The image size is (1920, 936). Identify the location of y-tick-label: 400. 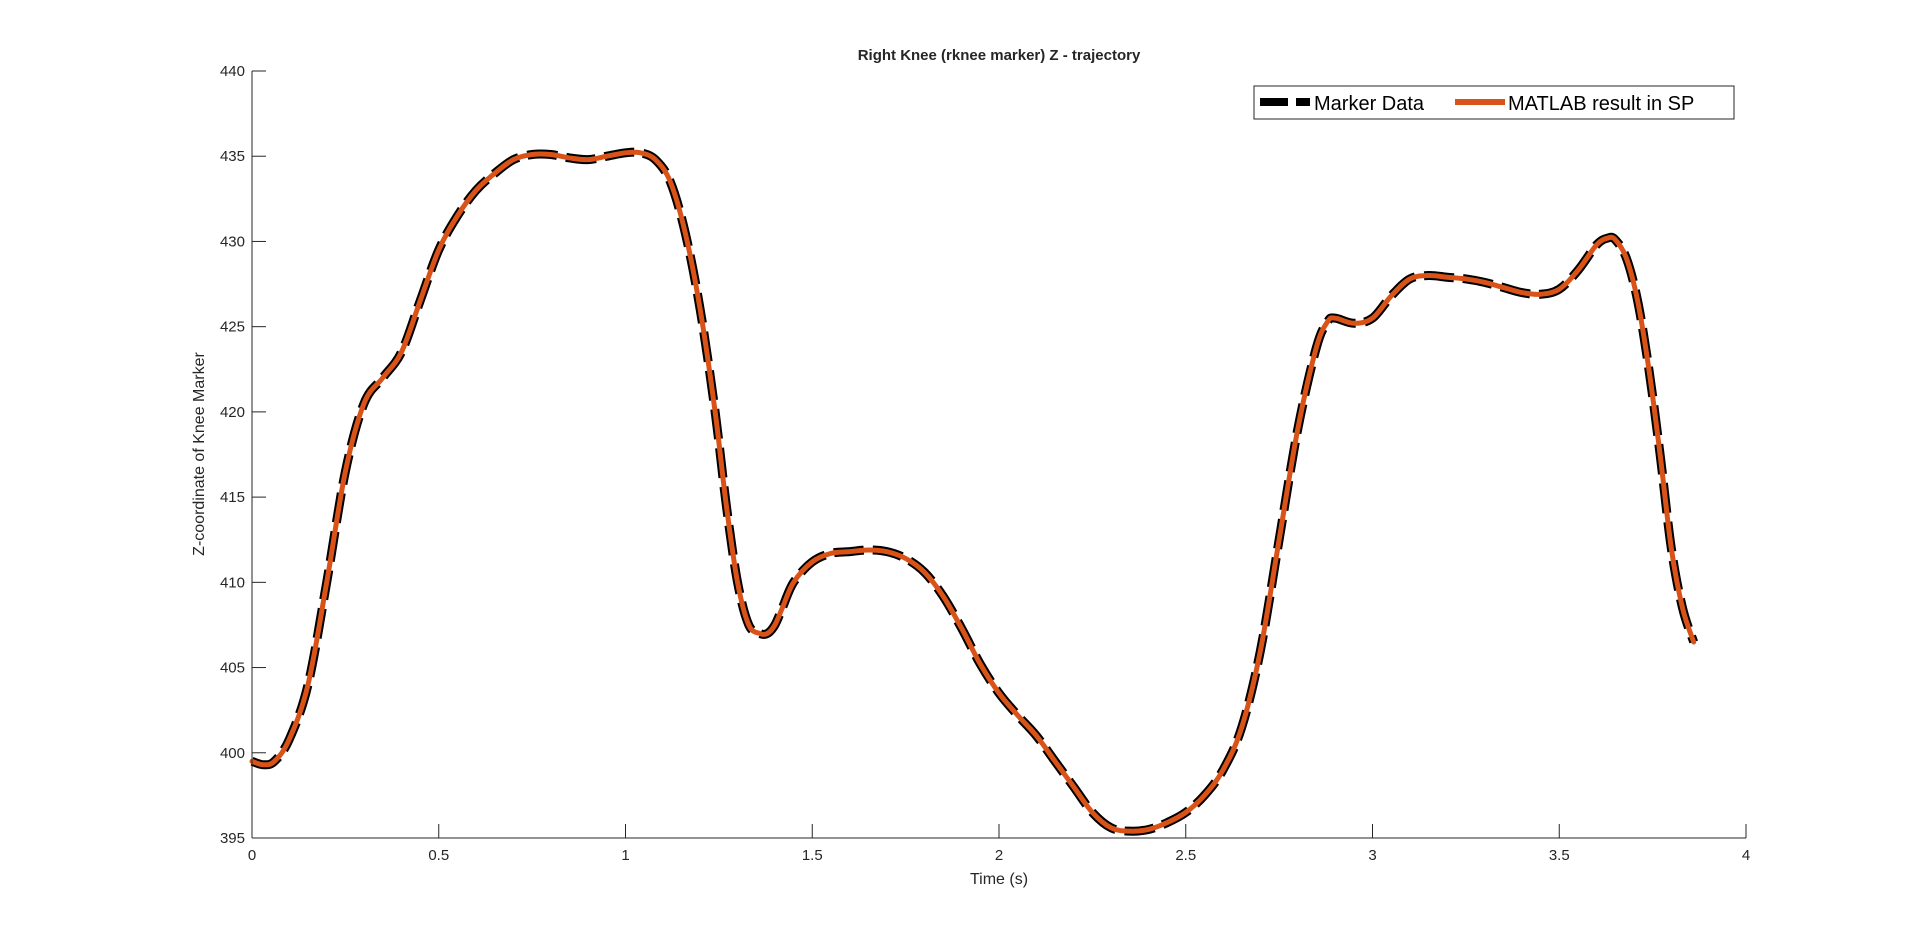
(232, 753).